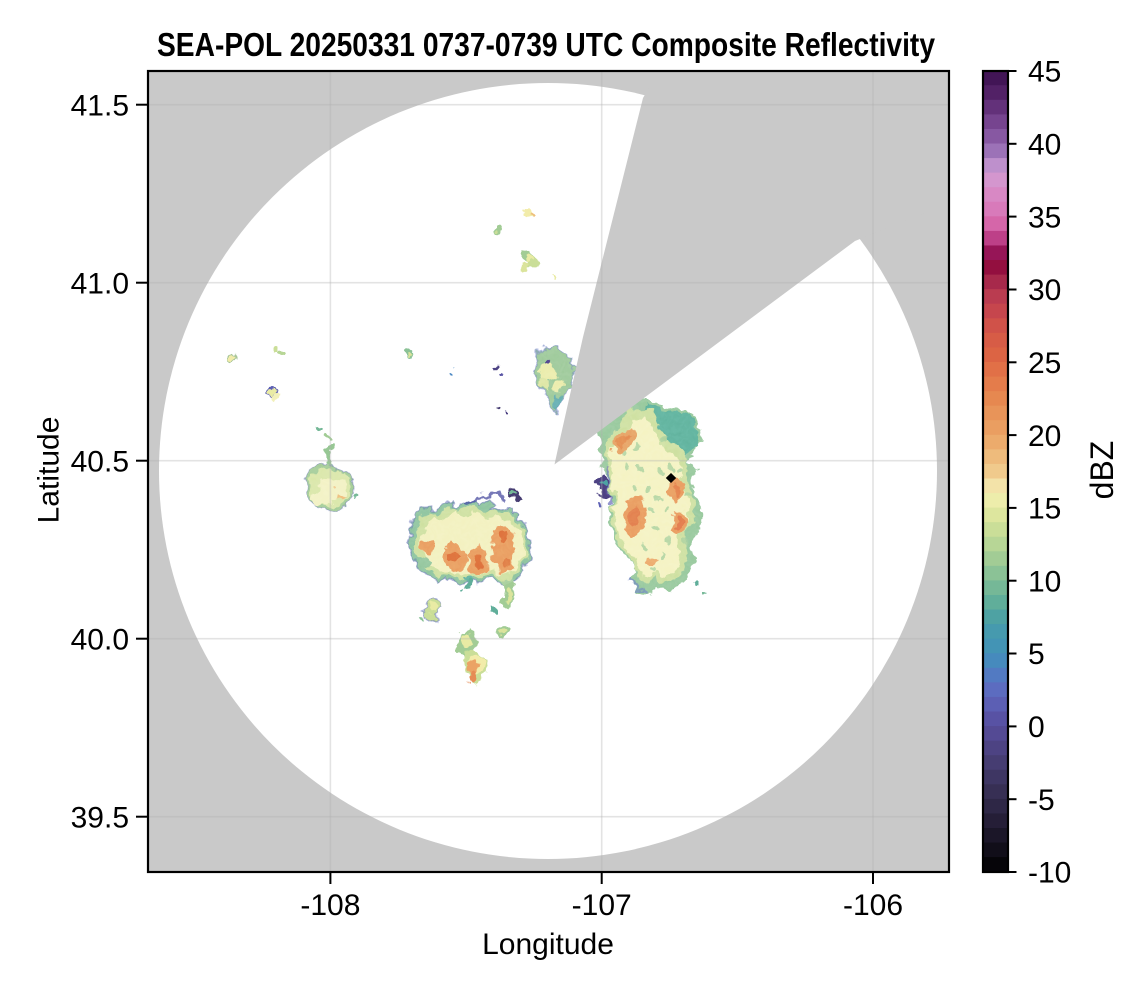  What do you see at coordinates (602, 905) in the screenshot?
I see `svg-text: -107` at bounding box center [602, 905].